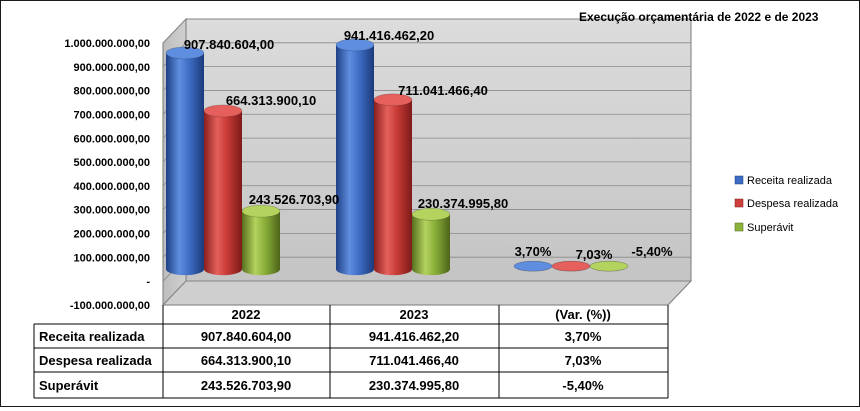 This screenshot has width=860, height=411. I want to click on y-tick-label: 200.000.000,00, so click(112, 235).